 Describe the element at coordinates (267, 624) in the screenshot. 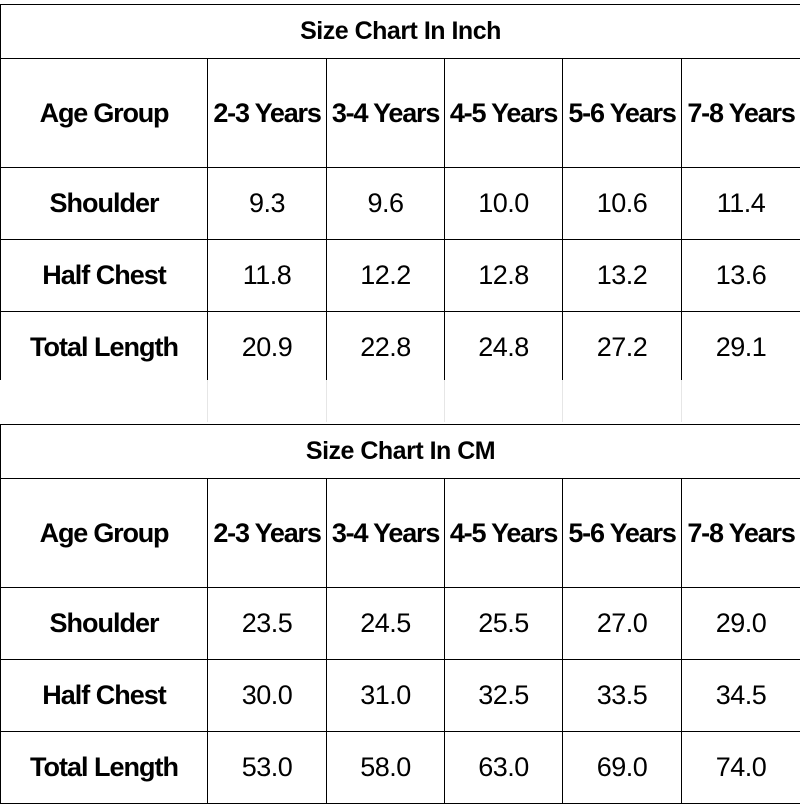

I see `table-cell: 23.5` at that location.